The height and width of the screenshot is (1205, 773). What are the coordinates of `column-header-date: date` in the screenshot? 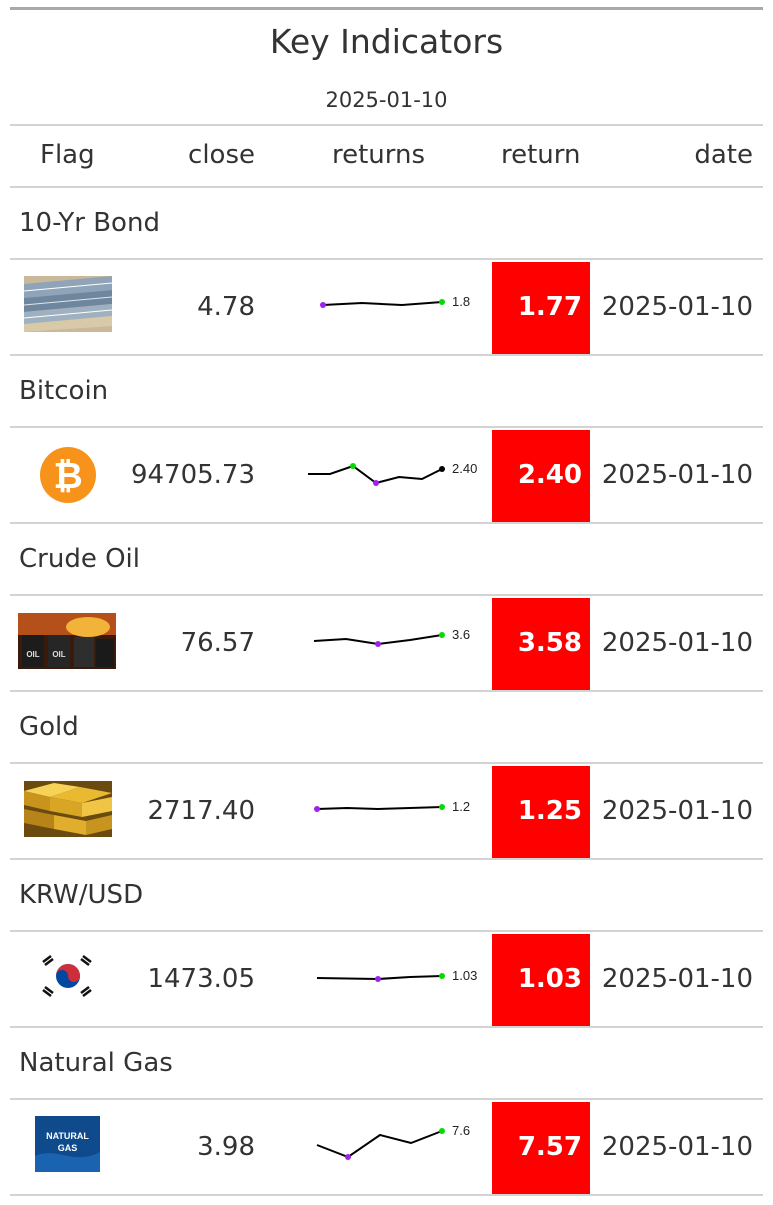 It's located at (723, 155).